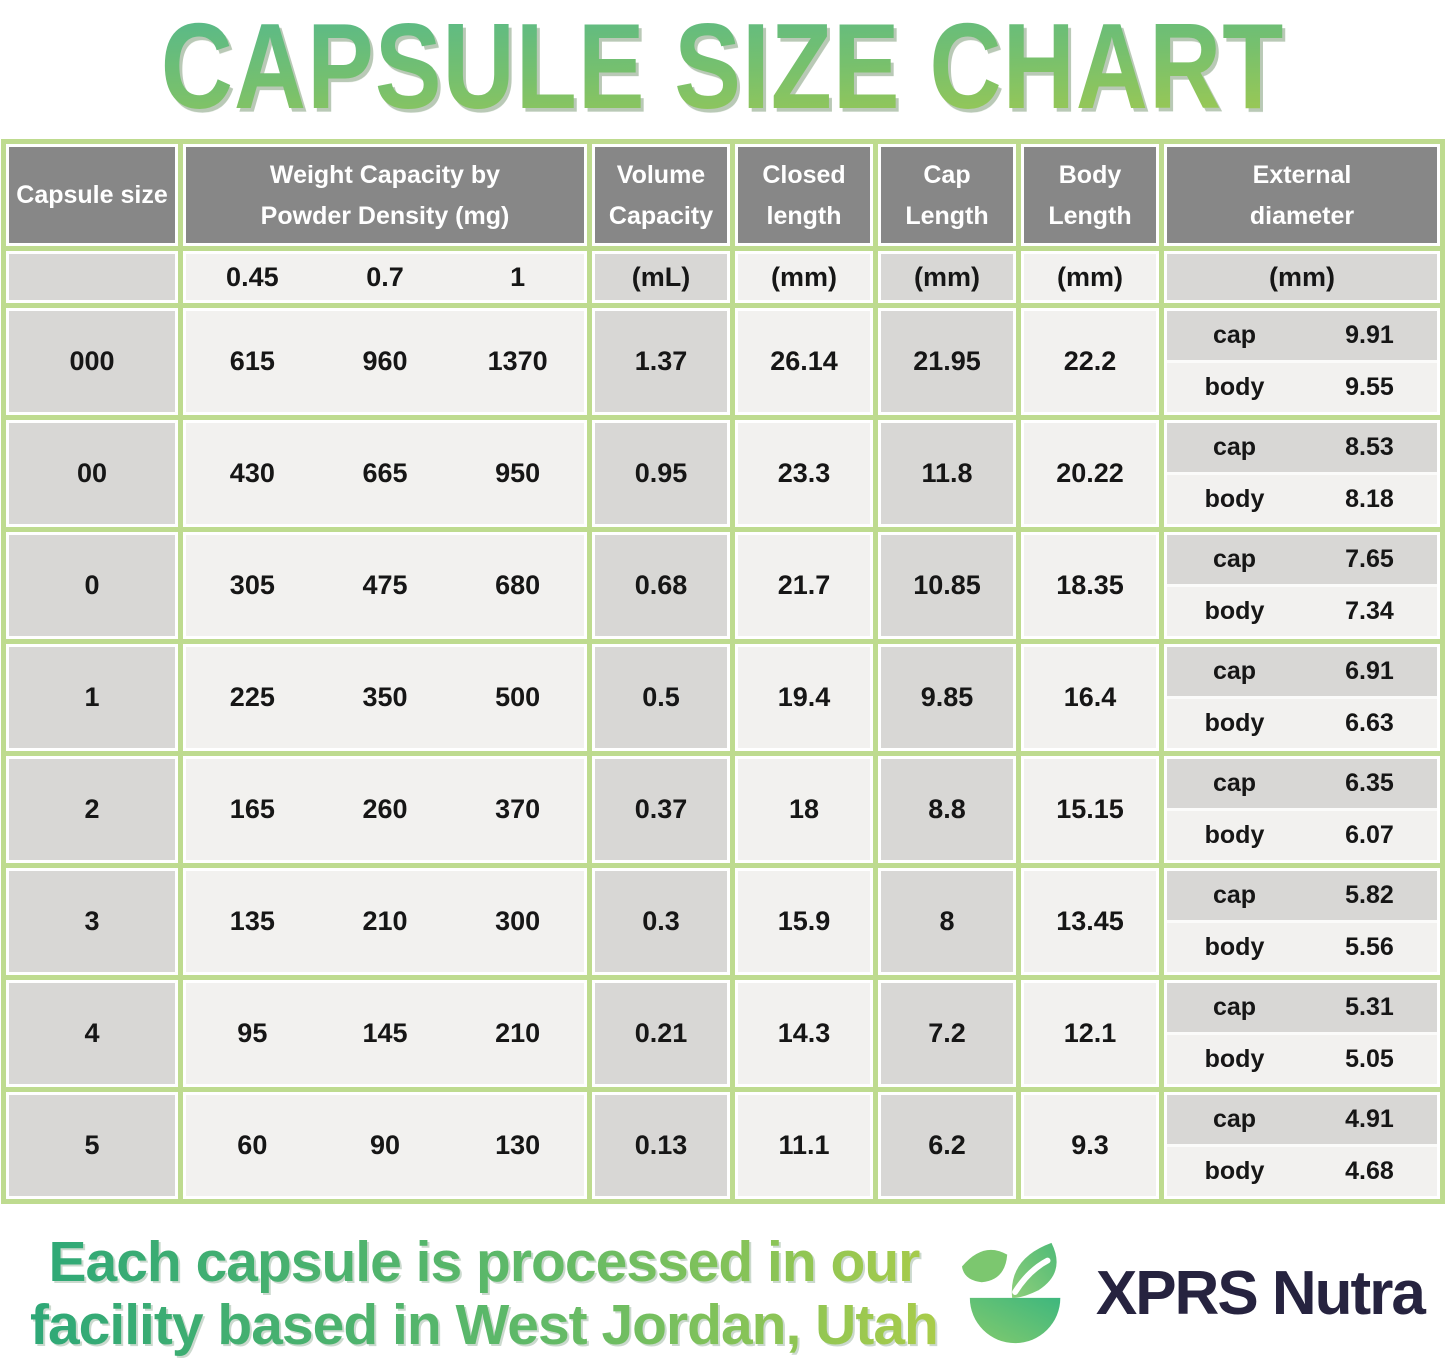 Image resolution: width=1445 pixels, height=1363 pixels. Describe the element at coordinates (804, 174) in the screenshot. I see `header-closed-line1: Closed` at that location.